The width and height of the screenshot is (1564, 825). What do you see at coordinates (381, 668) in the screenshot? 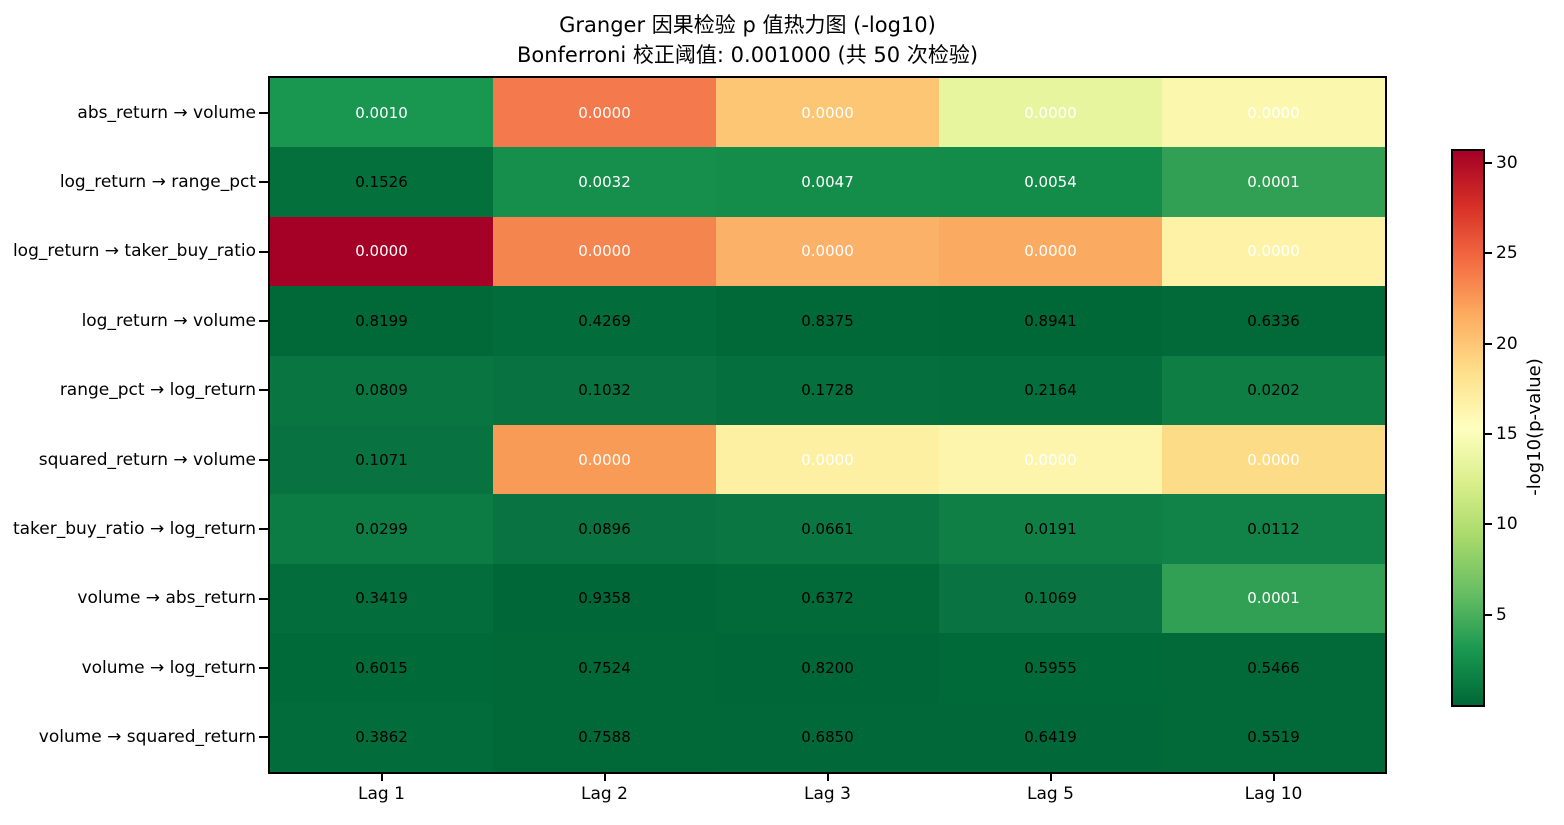
I see `heatmap-cell: 0.6015` at bounding box center [381, 668].